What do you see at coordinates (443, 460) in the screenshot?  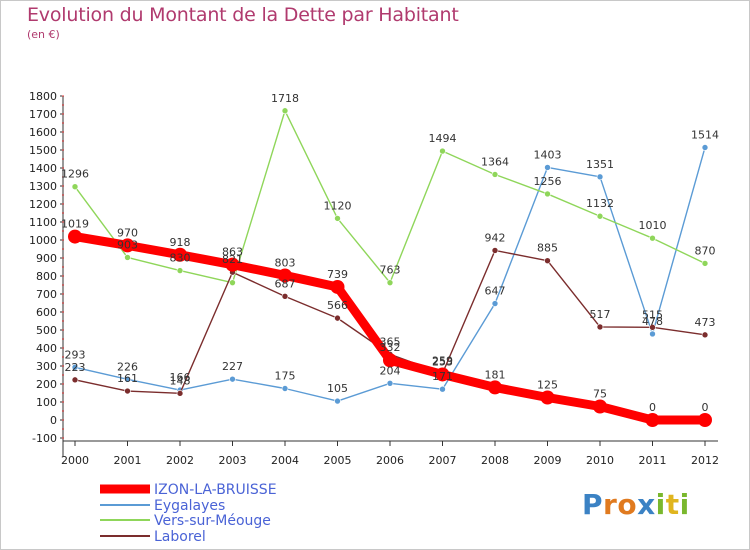 I see `x-tick-label: 2007` at bounding box center [443, 460].